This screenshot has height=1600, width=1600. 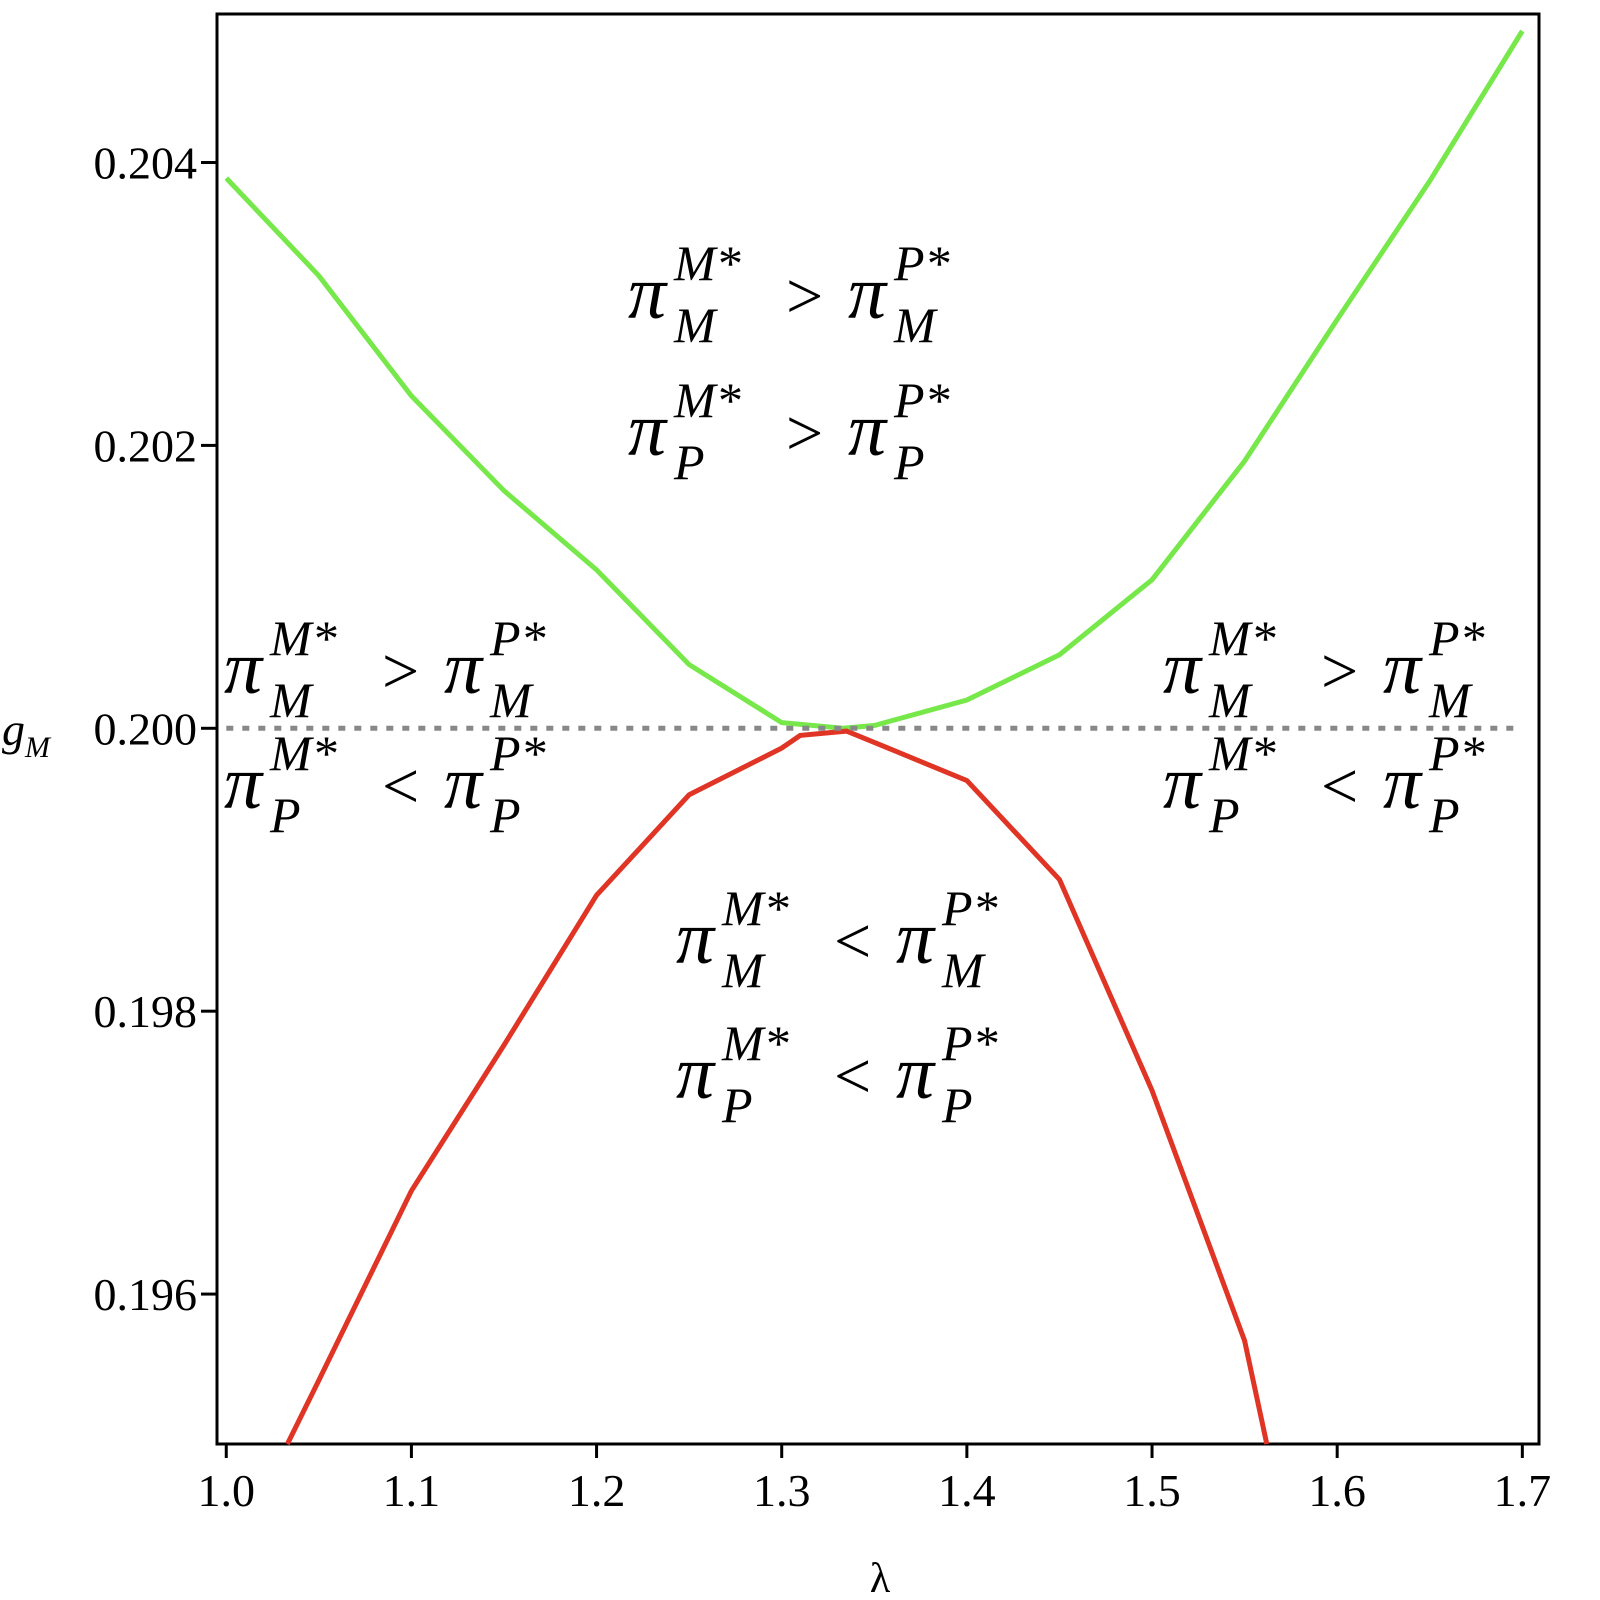 What do you see at coordinates (412, 1490) in the screenshot?
I see `x-tick-label: 1.1` at bounding box center [412, 1490].